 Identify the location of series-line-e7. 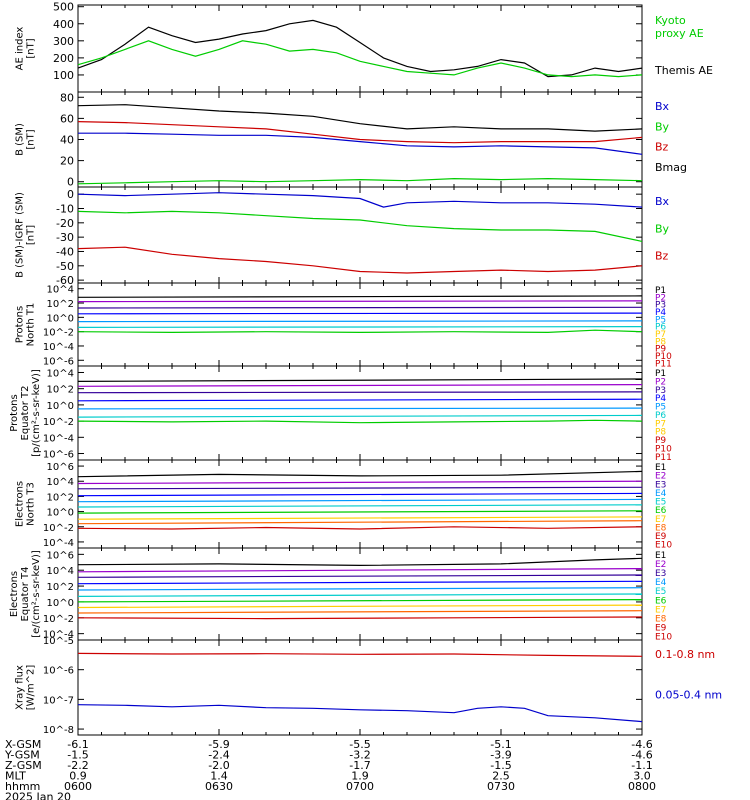
(360, 600).